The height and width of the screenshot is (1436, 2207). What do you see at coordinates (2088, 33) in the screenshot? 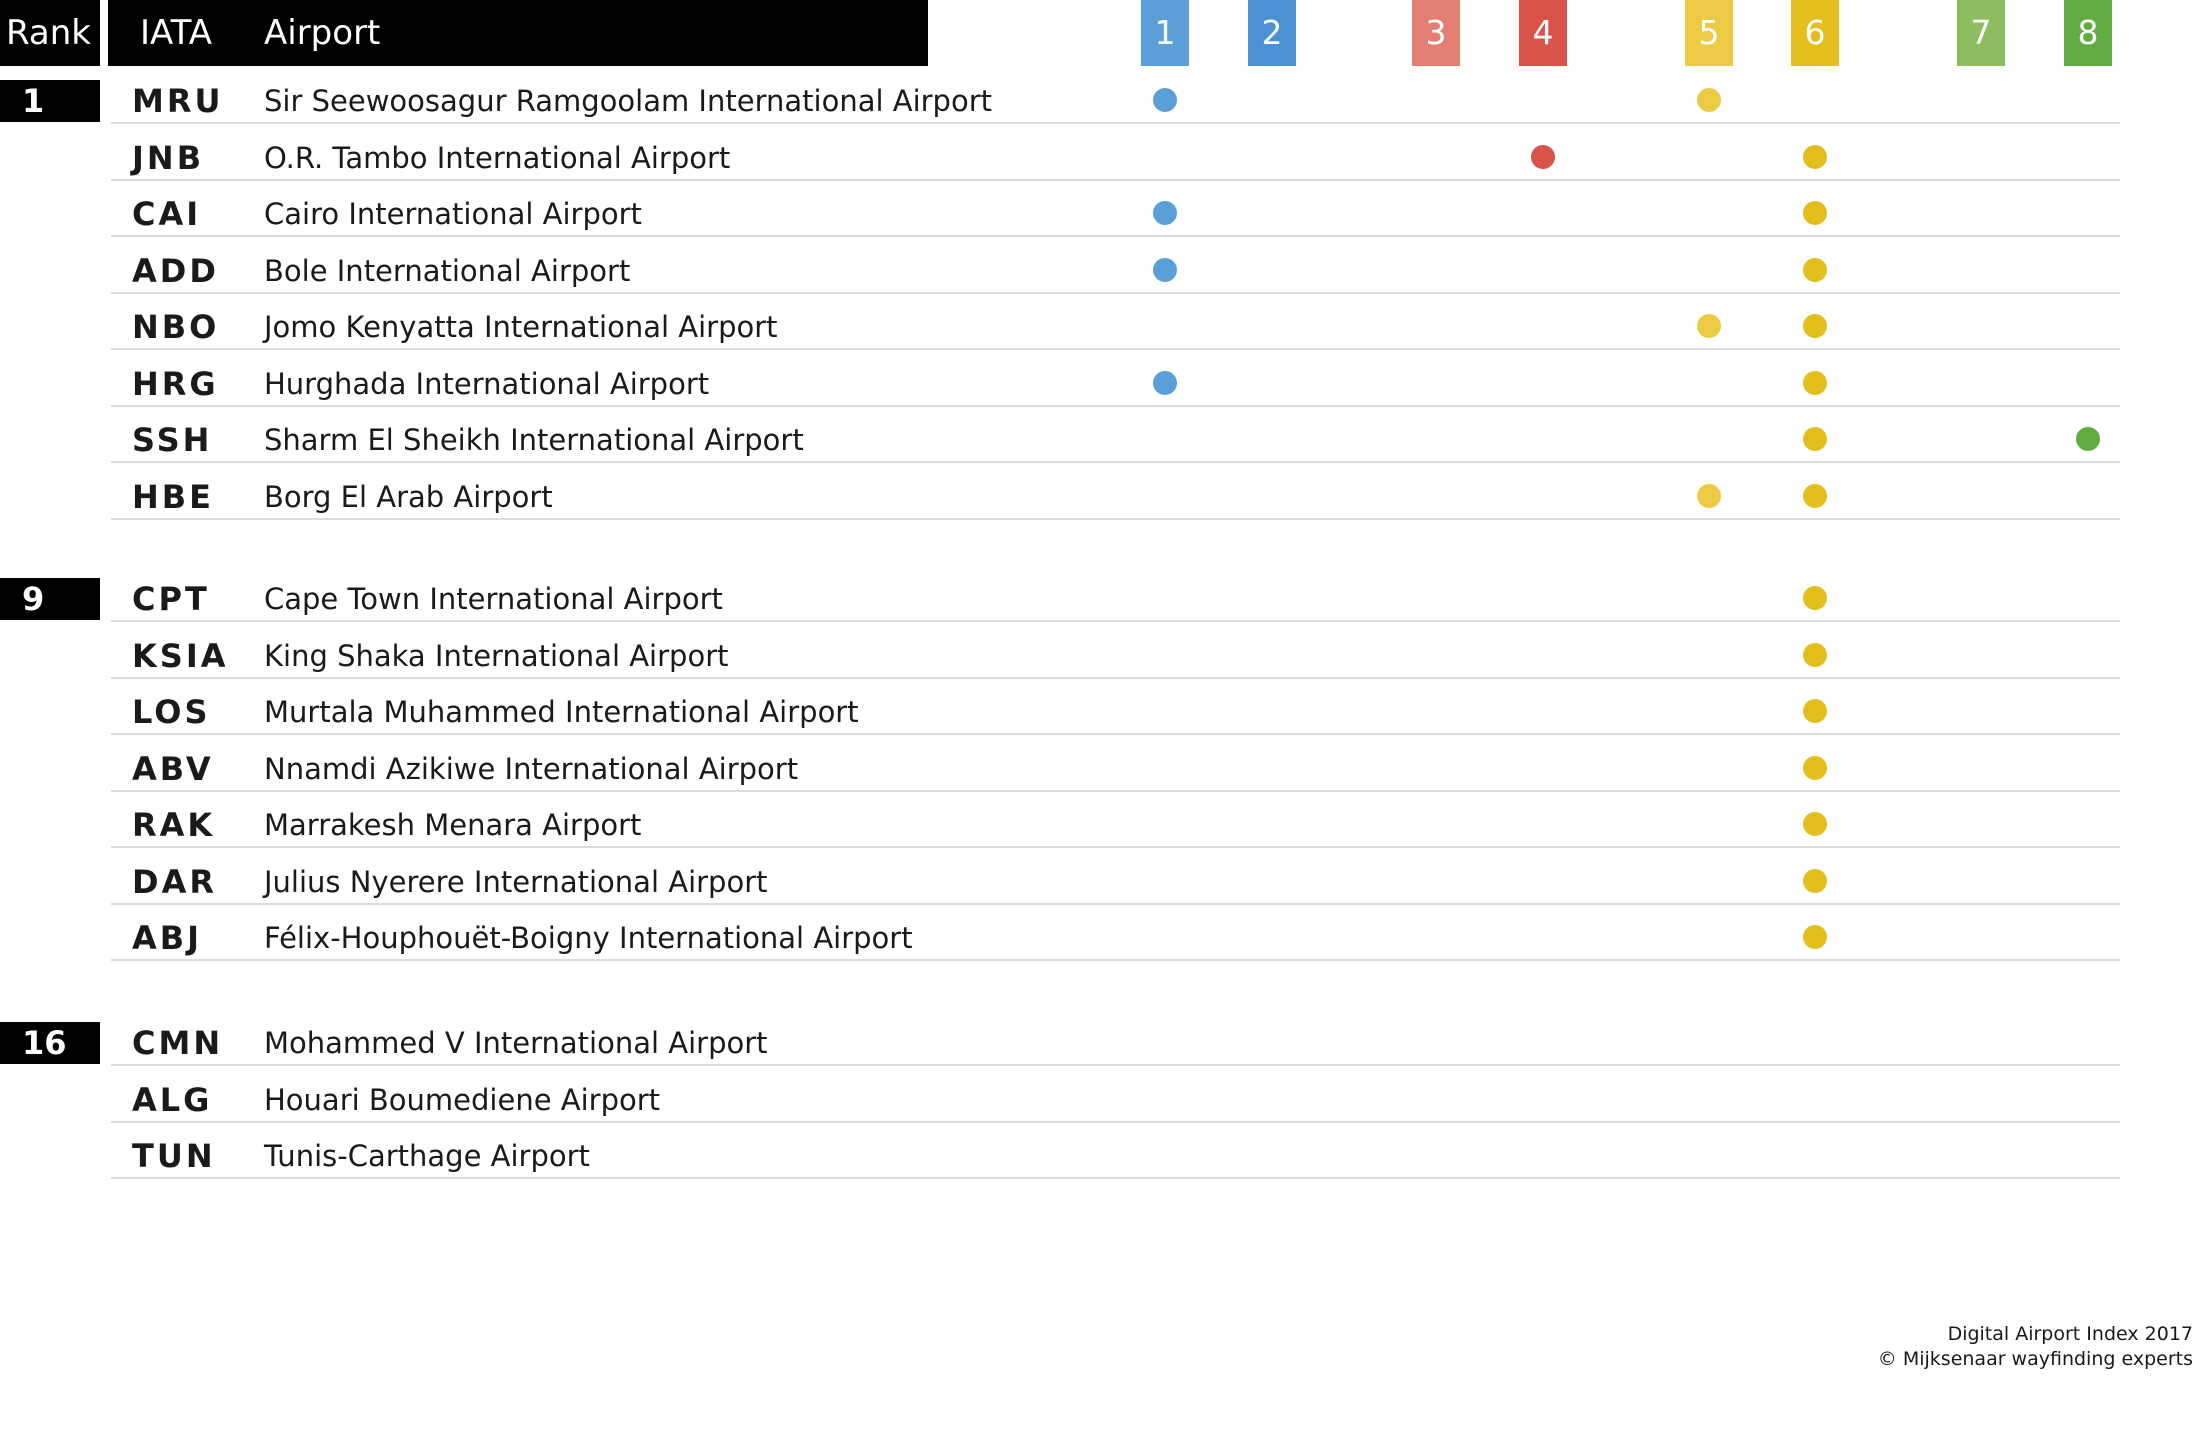
I see `category-header-8: 8` at bounding box center [2088, 33].